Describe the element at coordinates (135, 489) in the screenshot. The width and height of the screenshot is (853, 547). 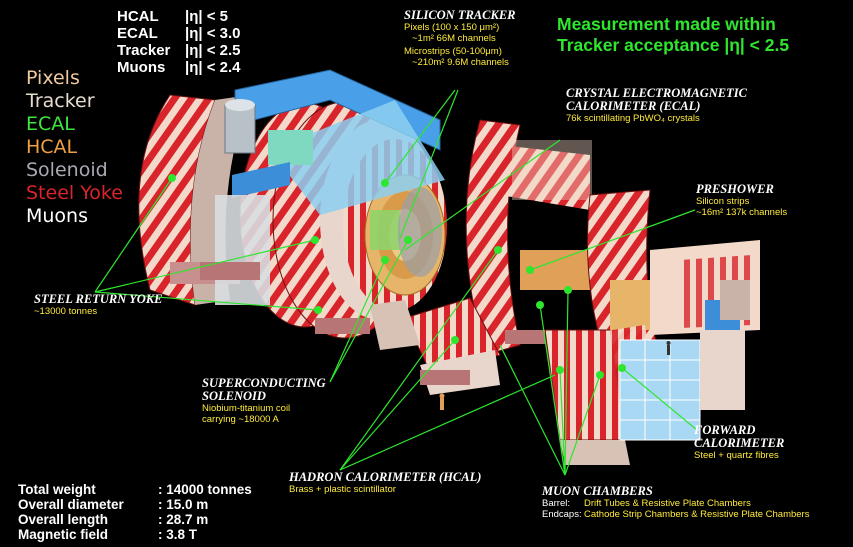
I see `spec-row: Total weight: 14000 tonnes` at that location.